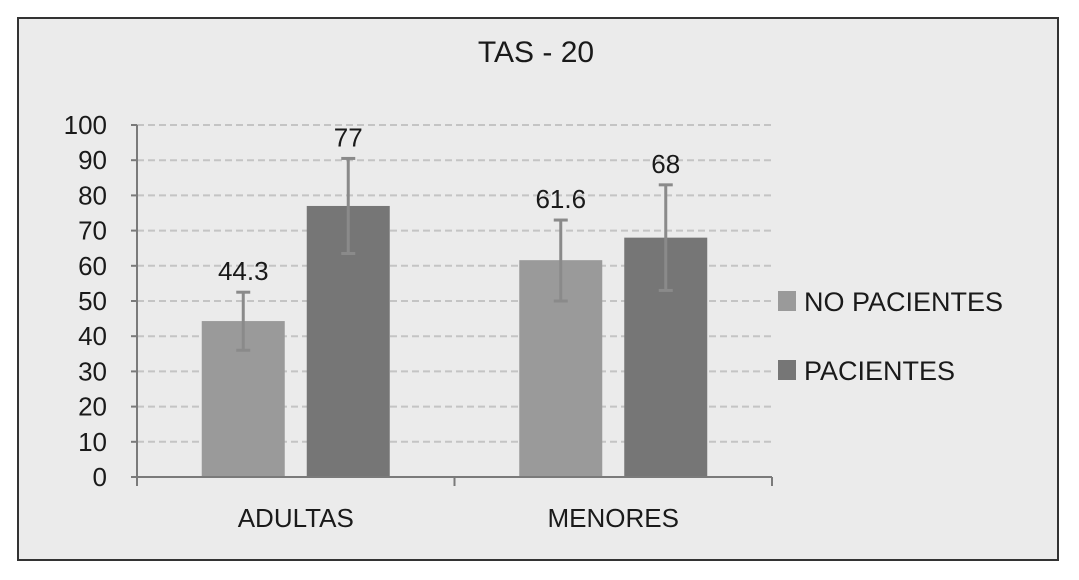  I want to click on y-tick-label: 20, so click(92, 407).